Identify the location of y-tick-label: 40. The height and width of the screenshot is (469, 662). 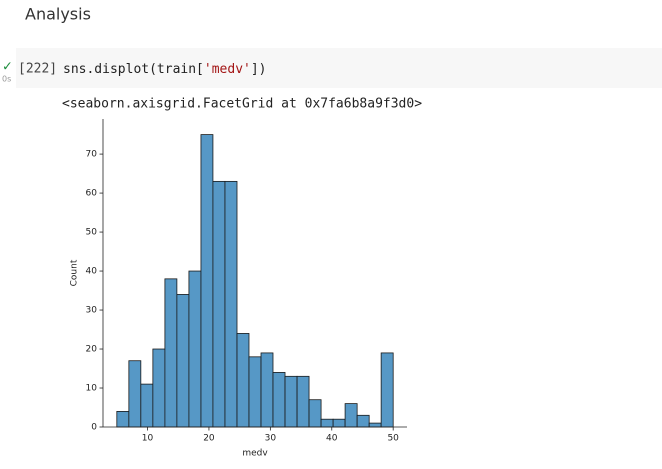
(92, 272).